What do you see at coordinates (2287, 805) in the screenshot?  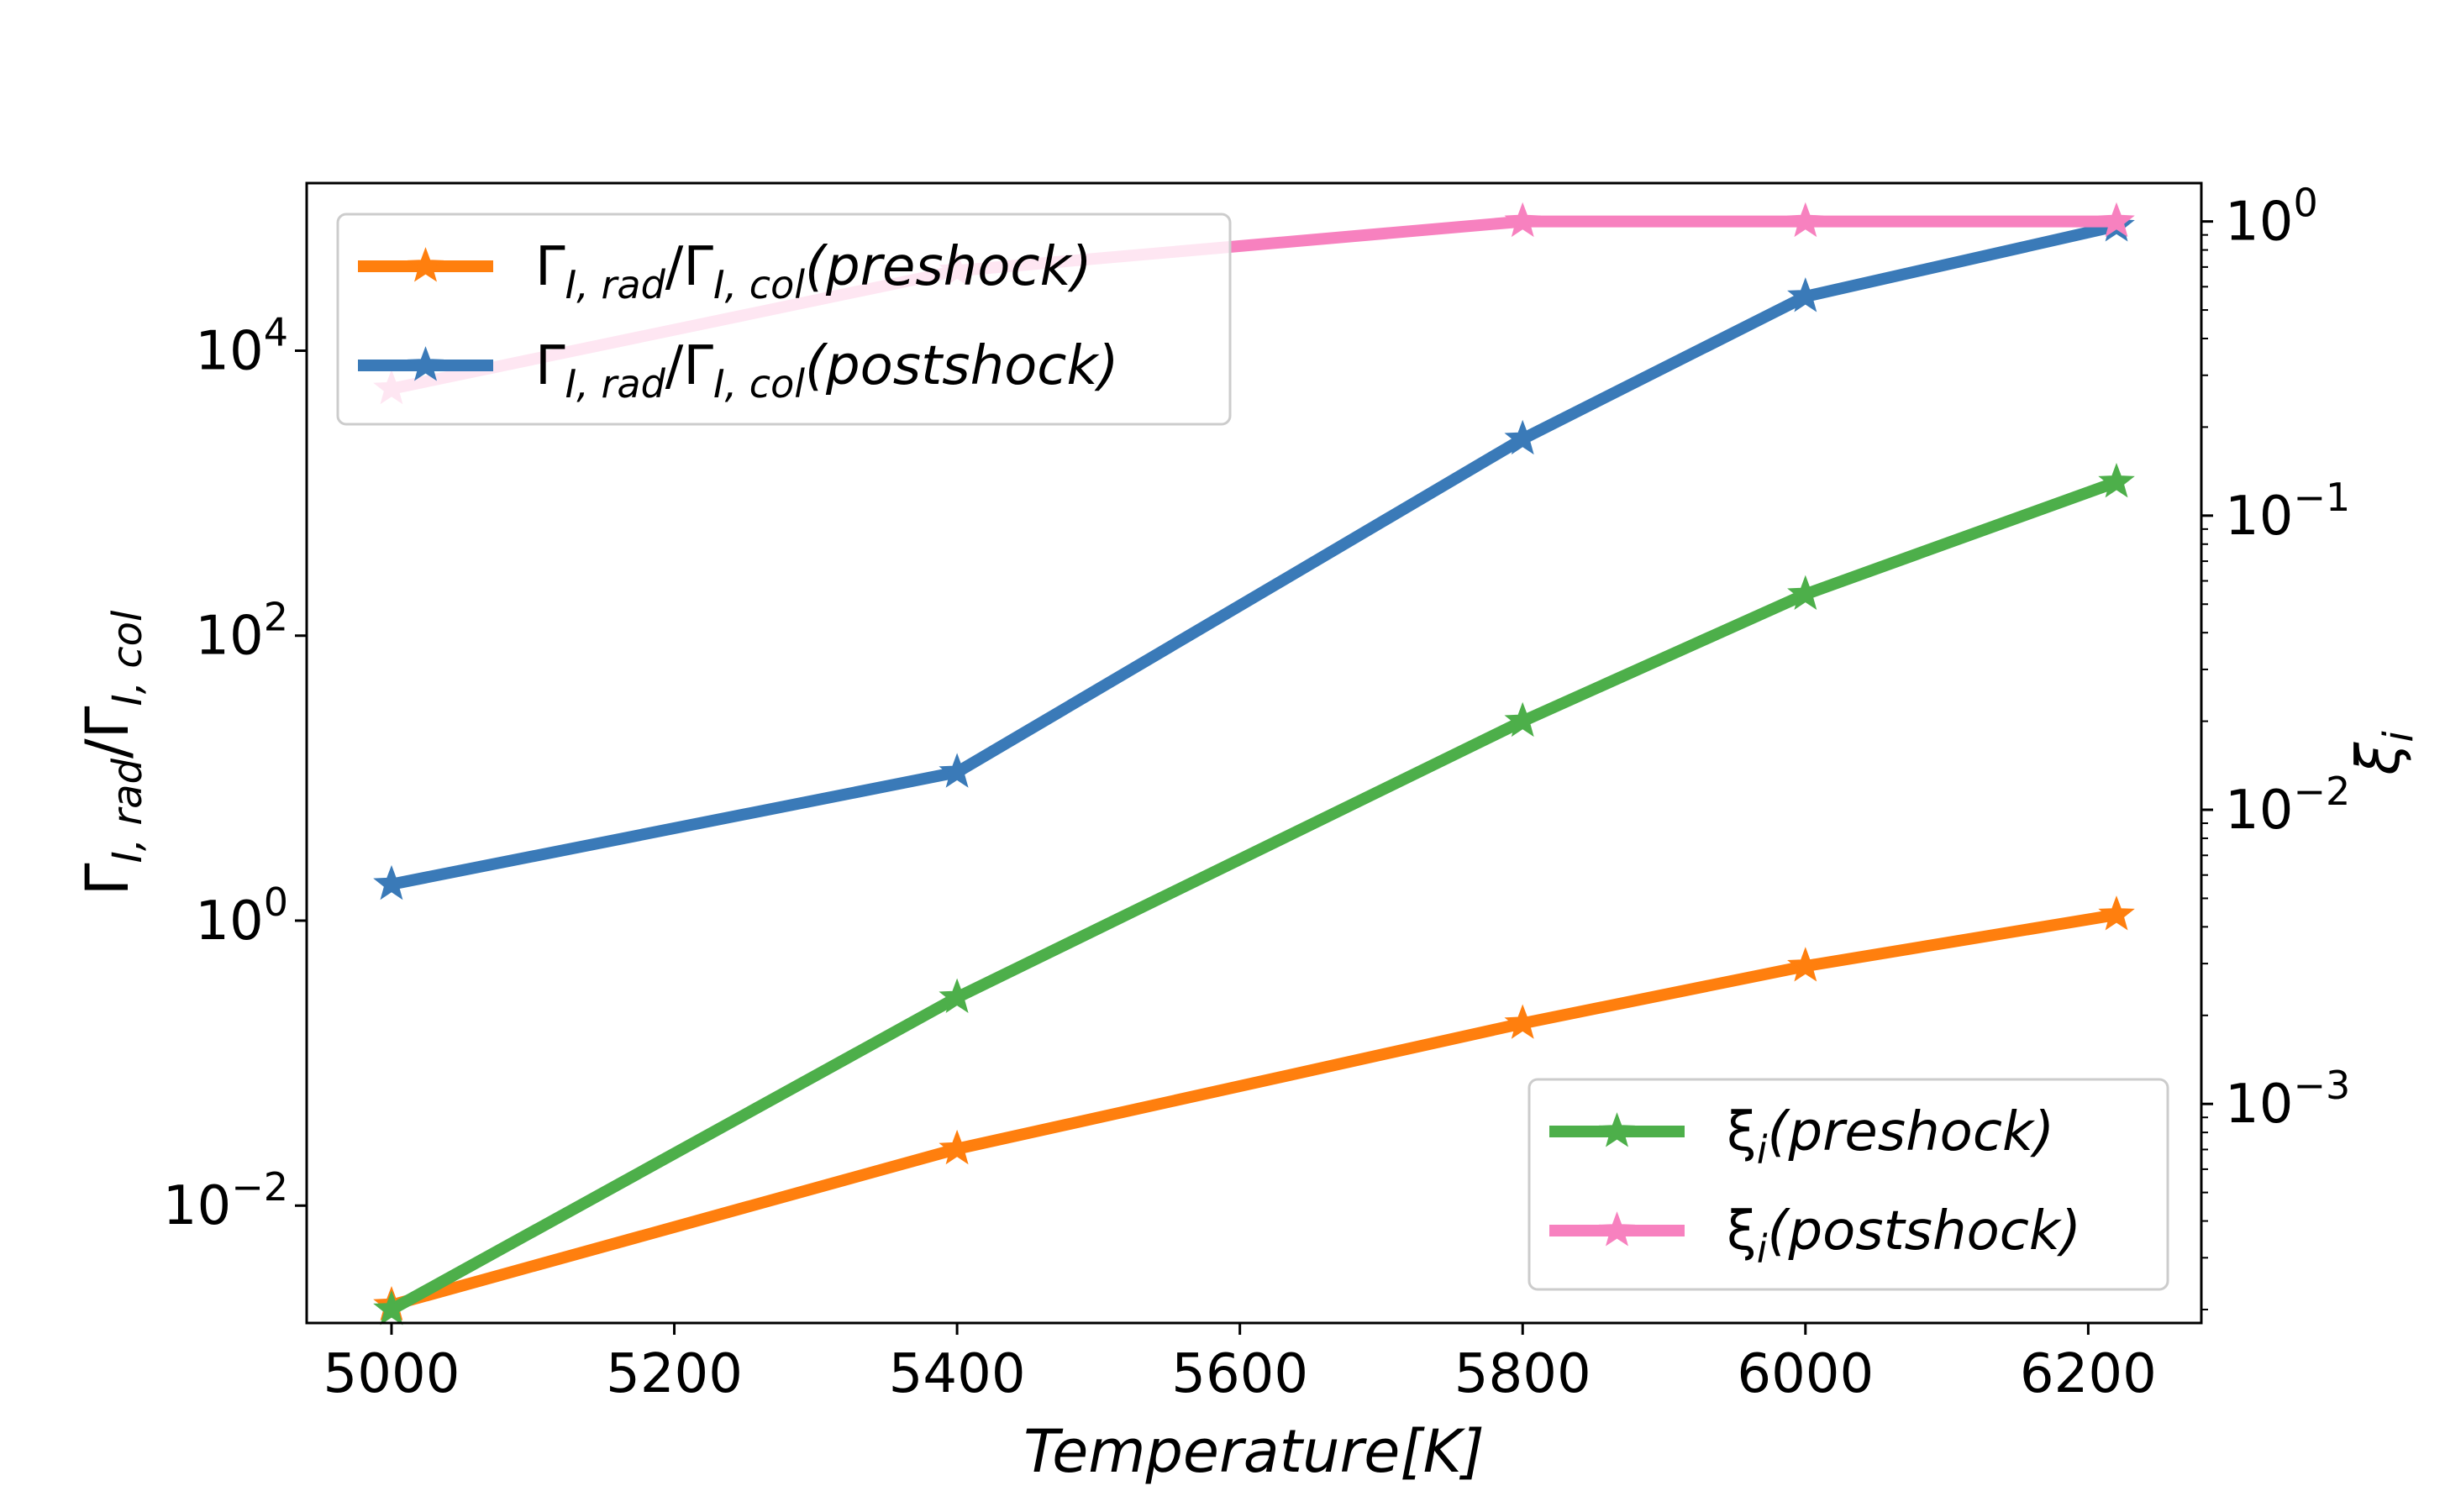 I see `right-y-tick-label: 10⁻²` at bounding box center [2287, 805].